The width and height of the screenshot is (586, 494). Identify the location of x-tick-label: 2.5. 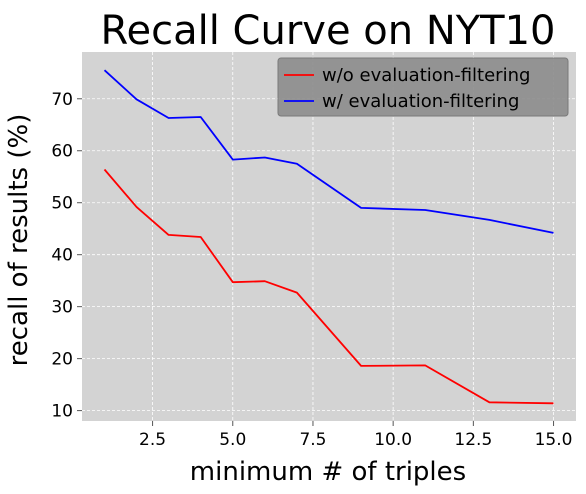
(152, 440).